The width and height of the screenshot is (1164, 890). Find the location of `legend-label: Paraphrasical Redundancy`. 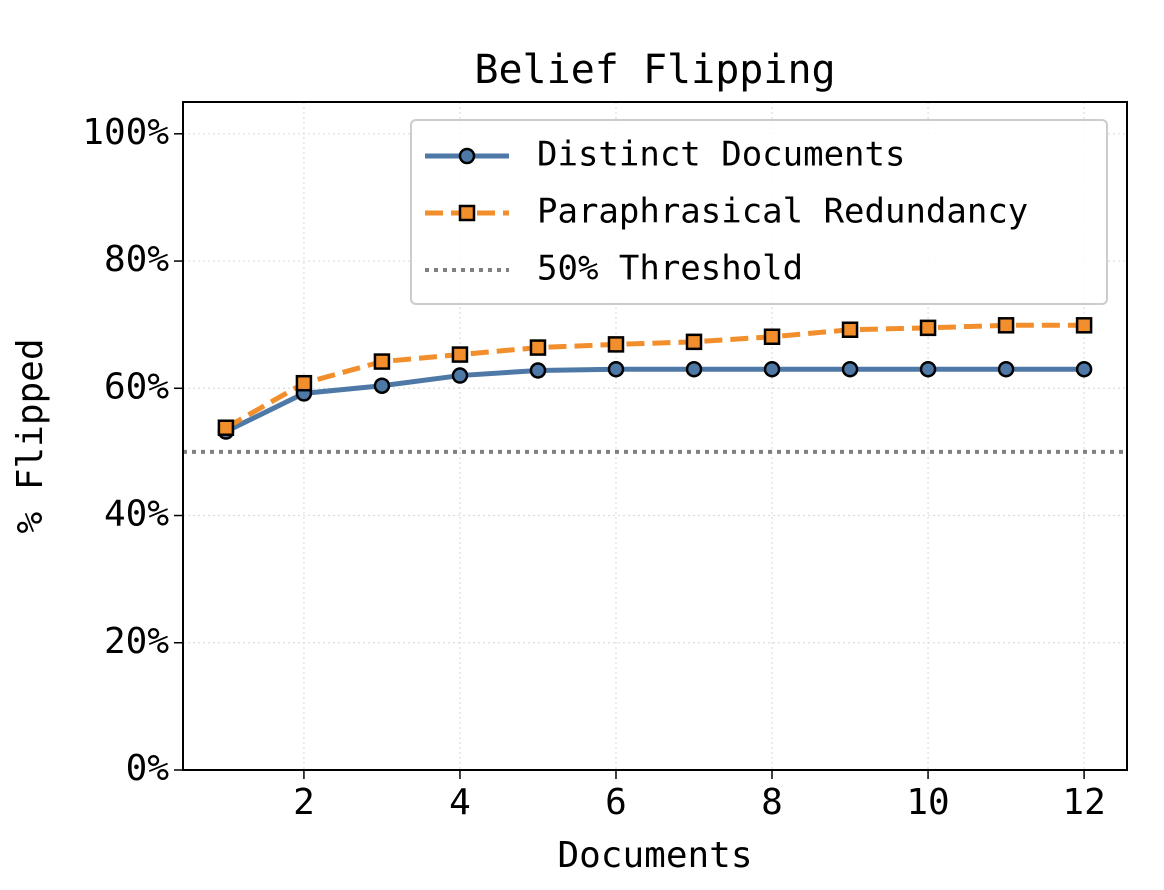

legend-label: Paraphrasical Redundancy is located at coordinates (782, 212).